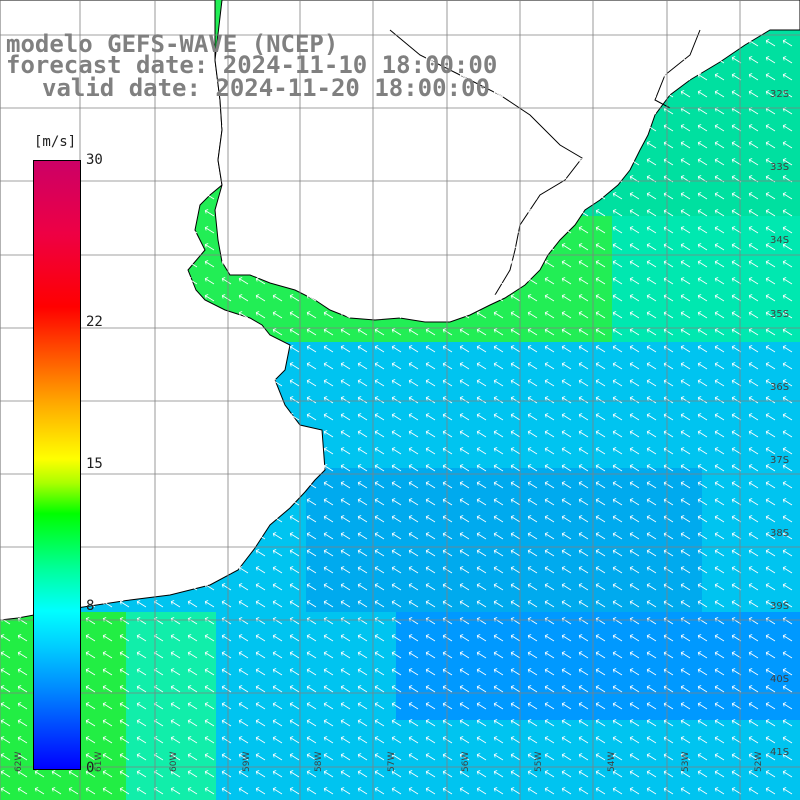 This screenshot has height=800, width=800. Describe the element at coordinates (55, 142) in the screenshot. I see `legend-unit: [m/s]` at that location.